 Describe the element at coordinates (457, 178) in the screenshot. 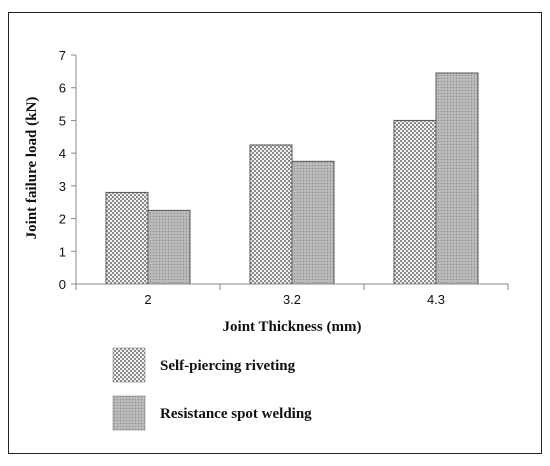

I see `bar-series1-cat2` at that location.